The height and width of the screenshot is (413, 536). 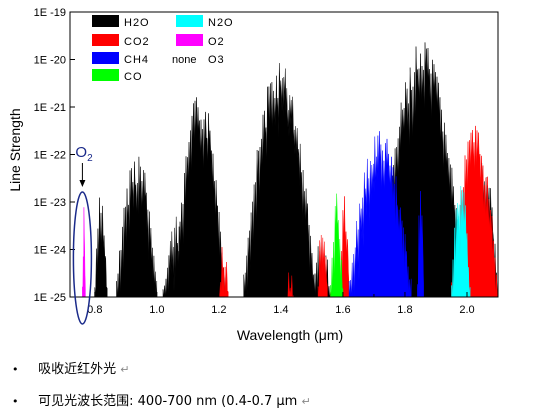 I want to click on note-row-1: • 吸收近红外光 ↵, so click(x=71, y=367).